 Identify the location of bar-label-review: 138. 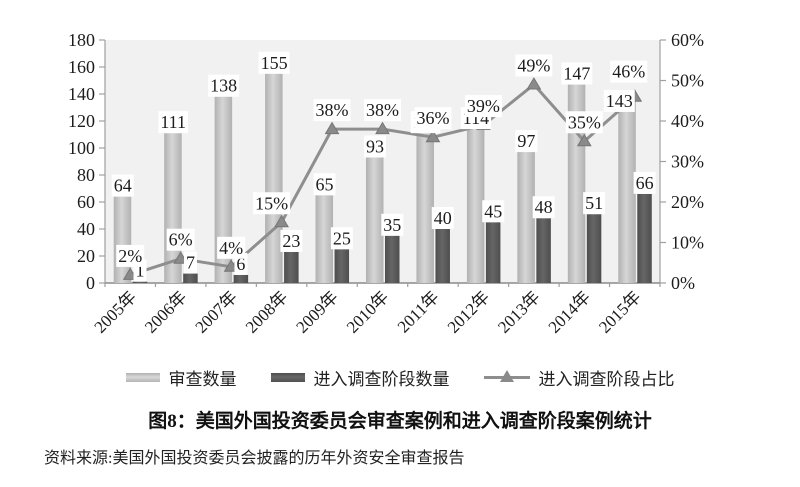
(223, 86).